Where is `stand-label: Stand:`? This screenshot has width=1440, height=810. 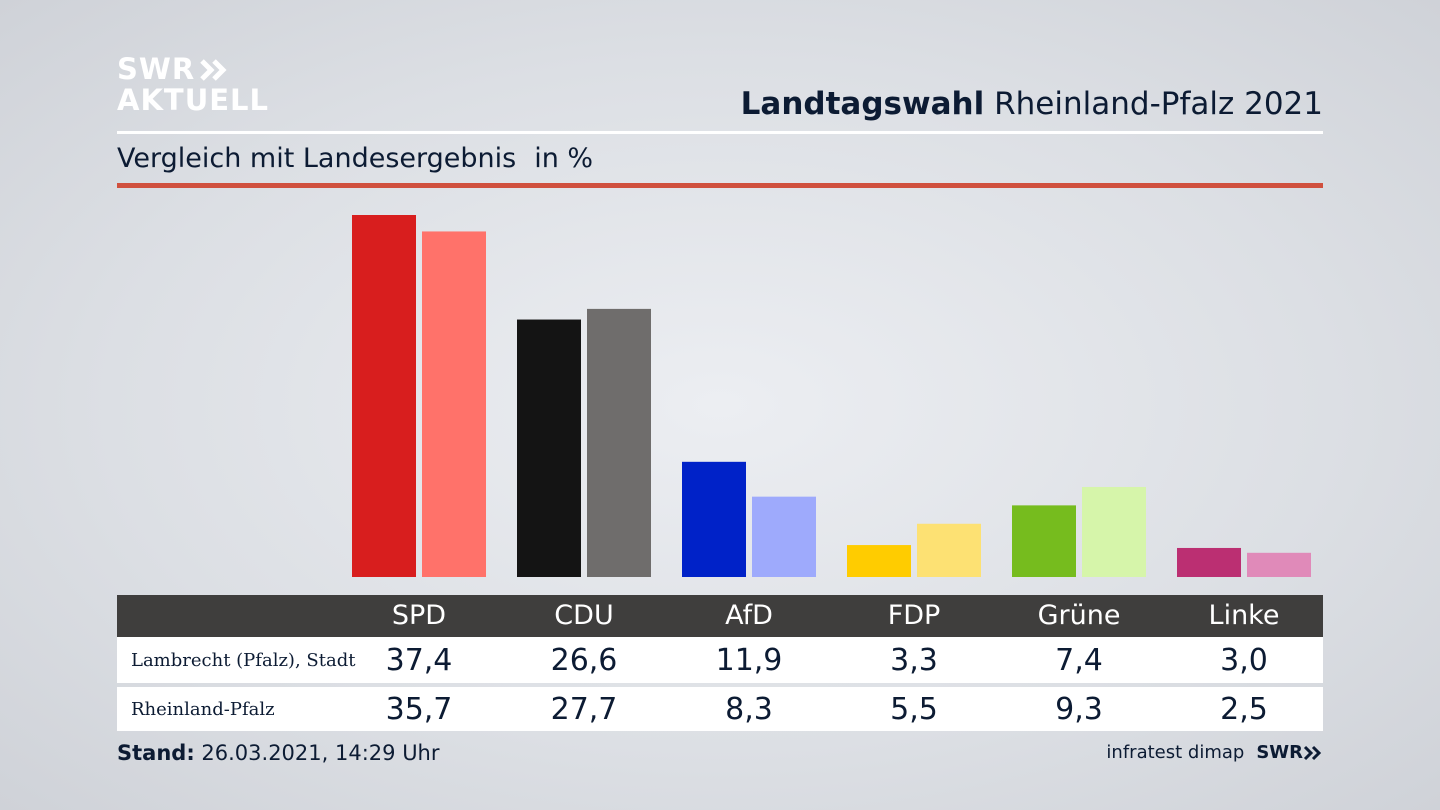
stand-label: Stand: is located at coordinates (156, 753).